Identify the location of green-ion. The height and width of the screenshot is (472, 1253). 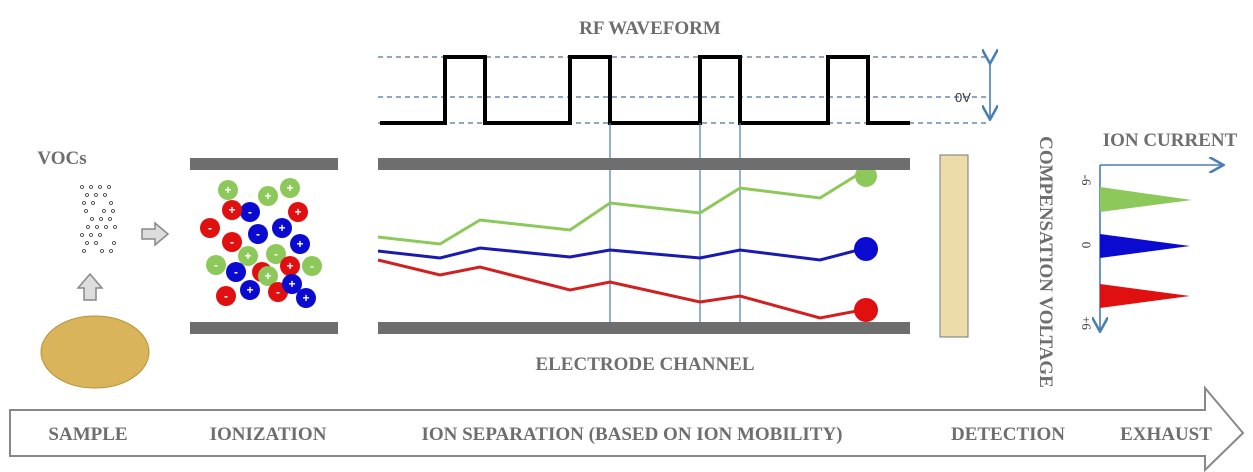
(866, 176).